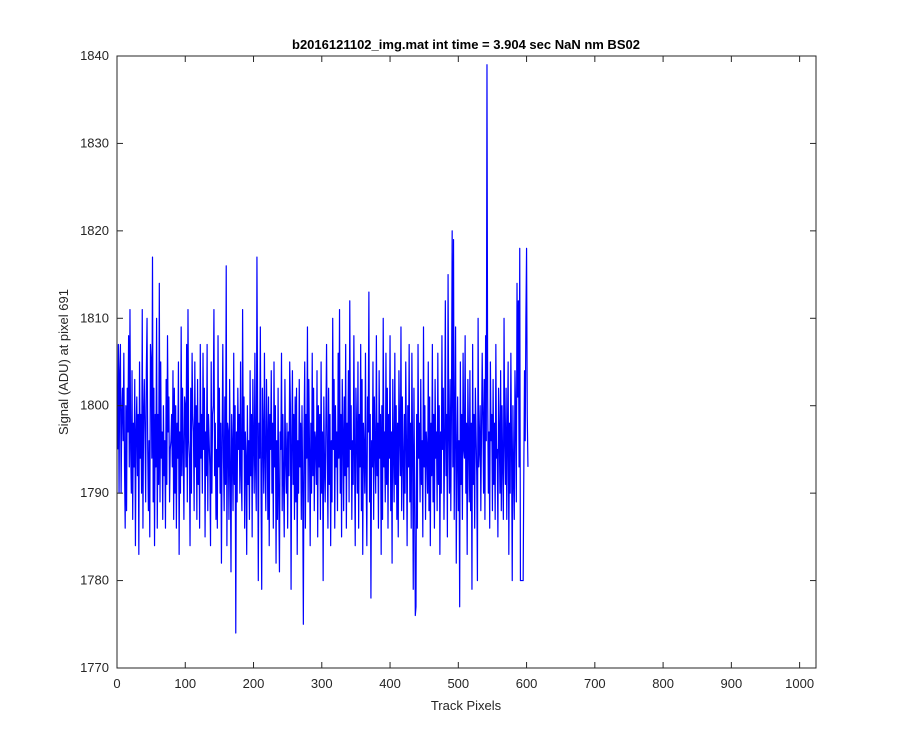 The width and height of the screenshot is (900, 750). I want to click on x-axis-label: Track Pixels, so click(466, 705).